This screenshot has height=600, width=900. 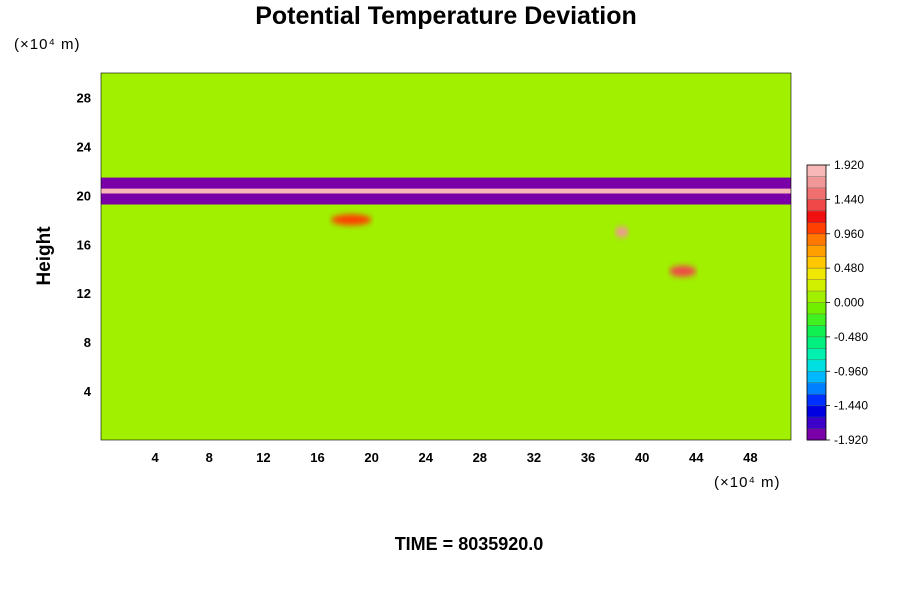 I want to click on y-unit-label: (×10⁴ m), so click(x=47, y=44).